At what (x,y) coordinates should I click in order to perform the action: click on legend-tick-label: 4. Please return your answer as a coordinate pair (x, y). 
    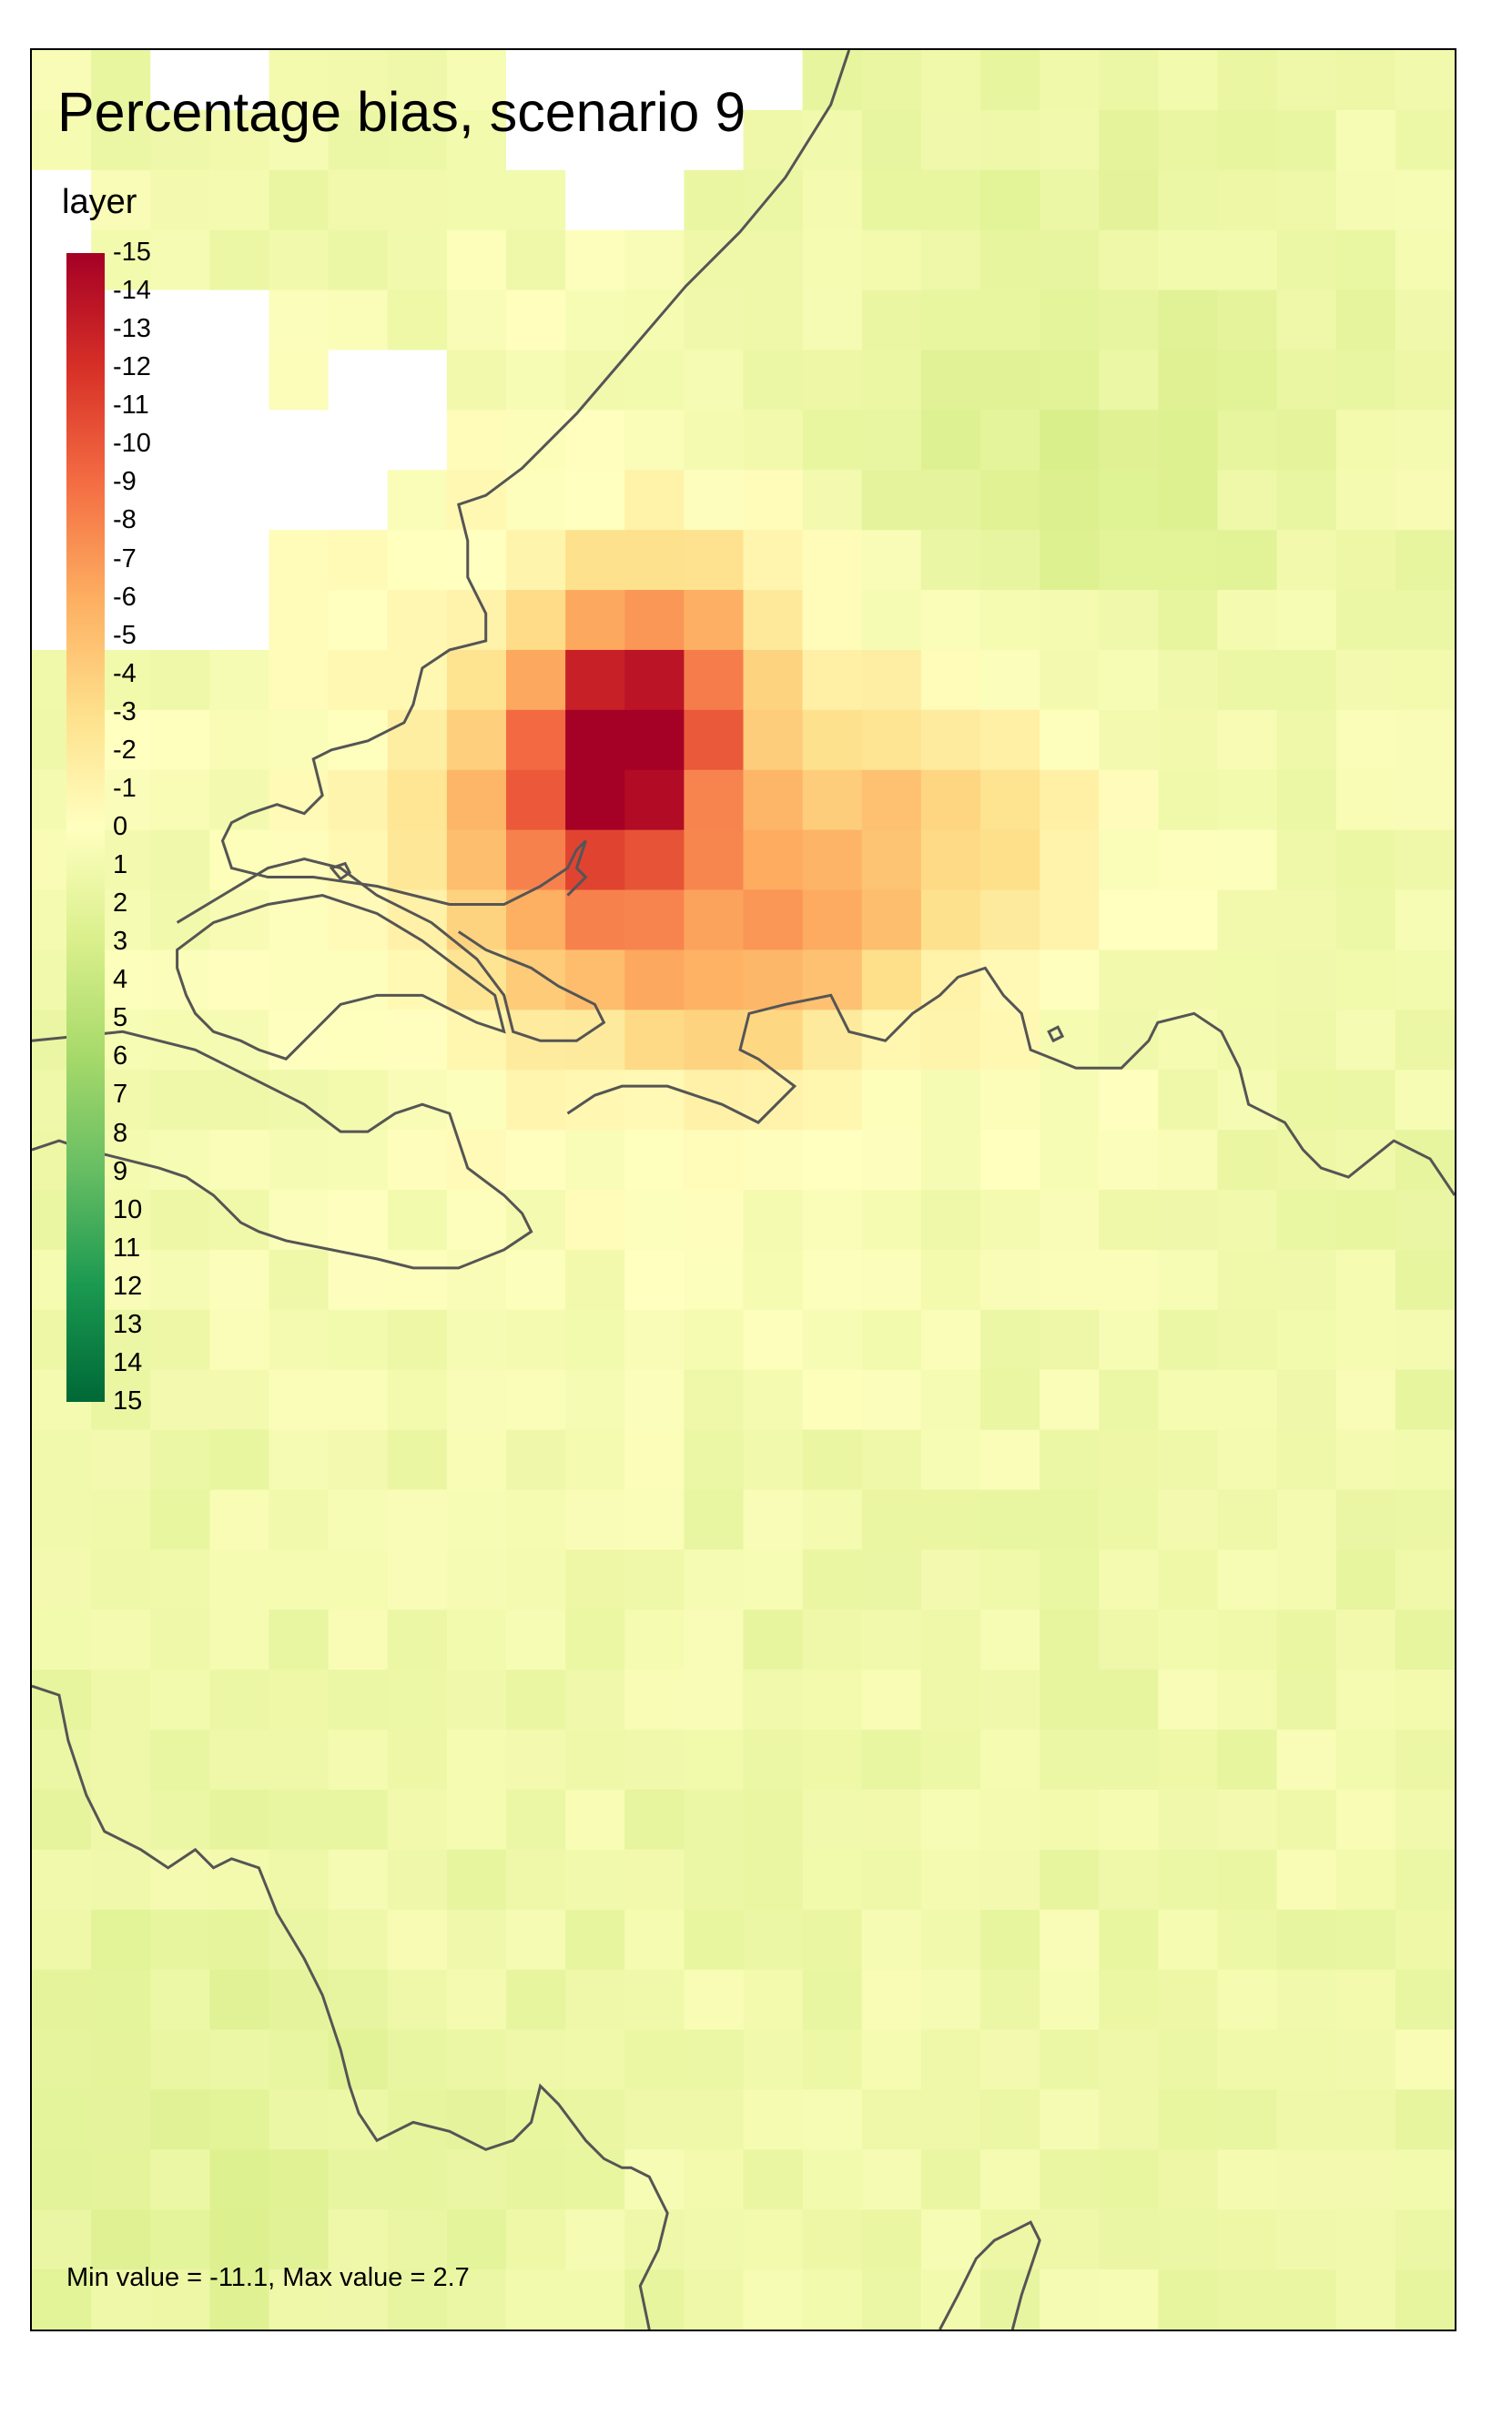
    Looking at the image, I should click on (120, 980).